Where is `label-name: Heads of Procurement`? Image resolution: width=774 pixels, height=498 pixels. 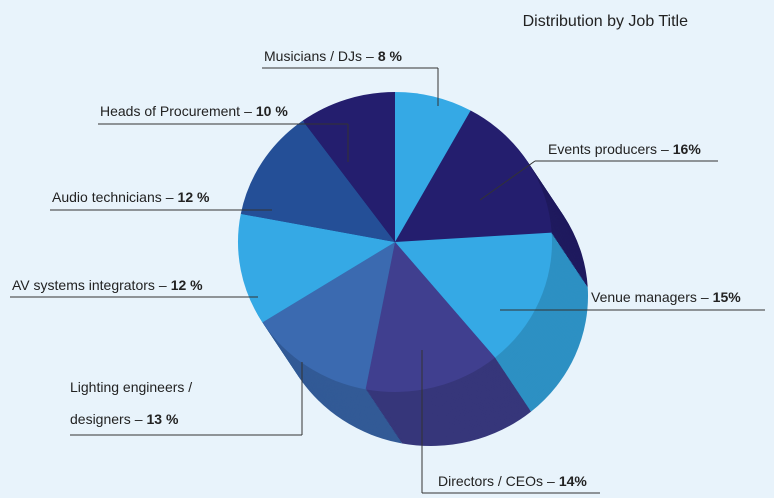
label-name: Heads of Procurement is located at coordinates (170, 111).